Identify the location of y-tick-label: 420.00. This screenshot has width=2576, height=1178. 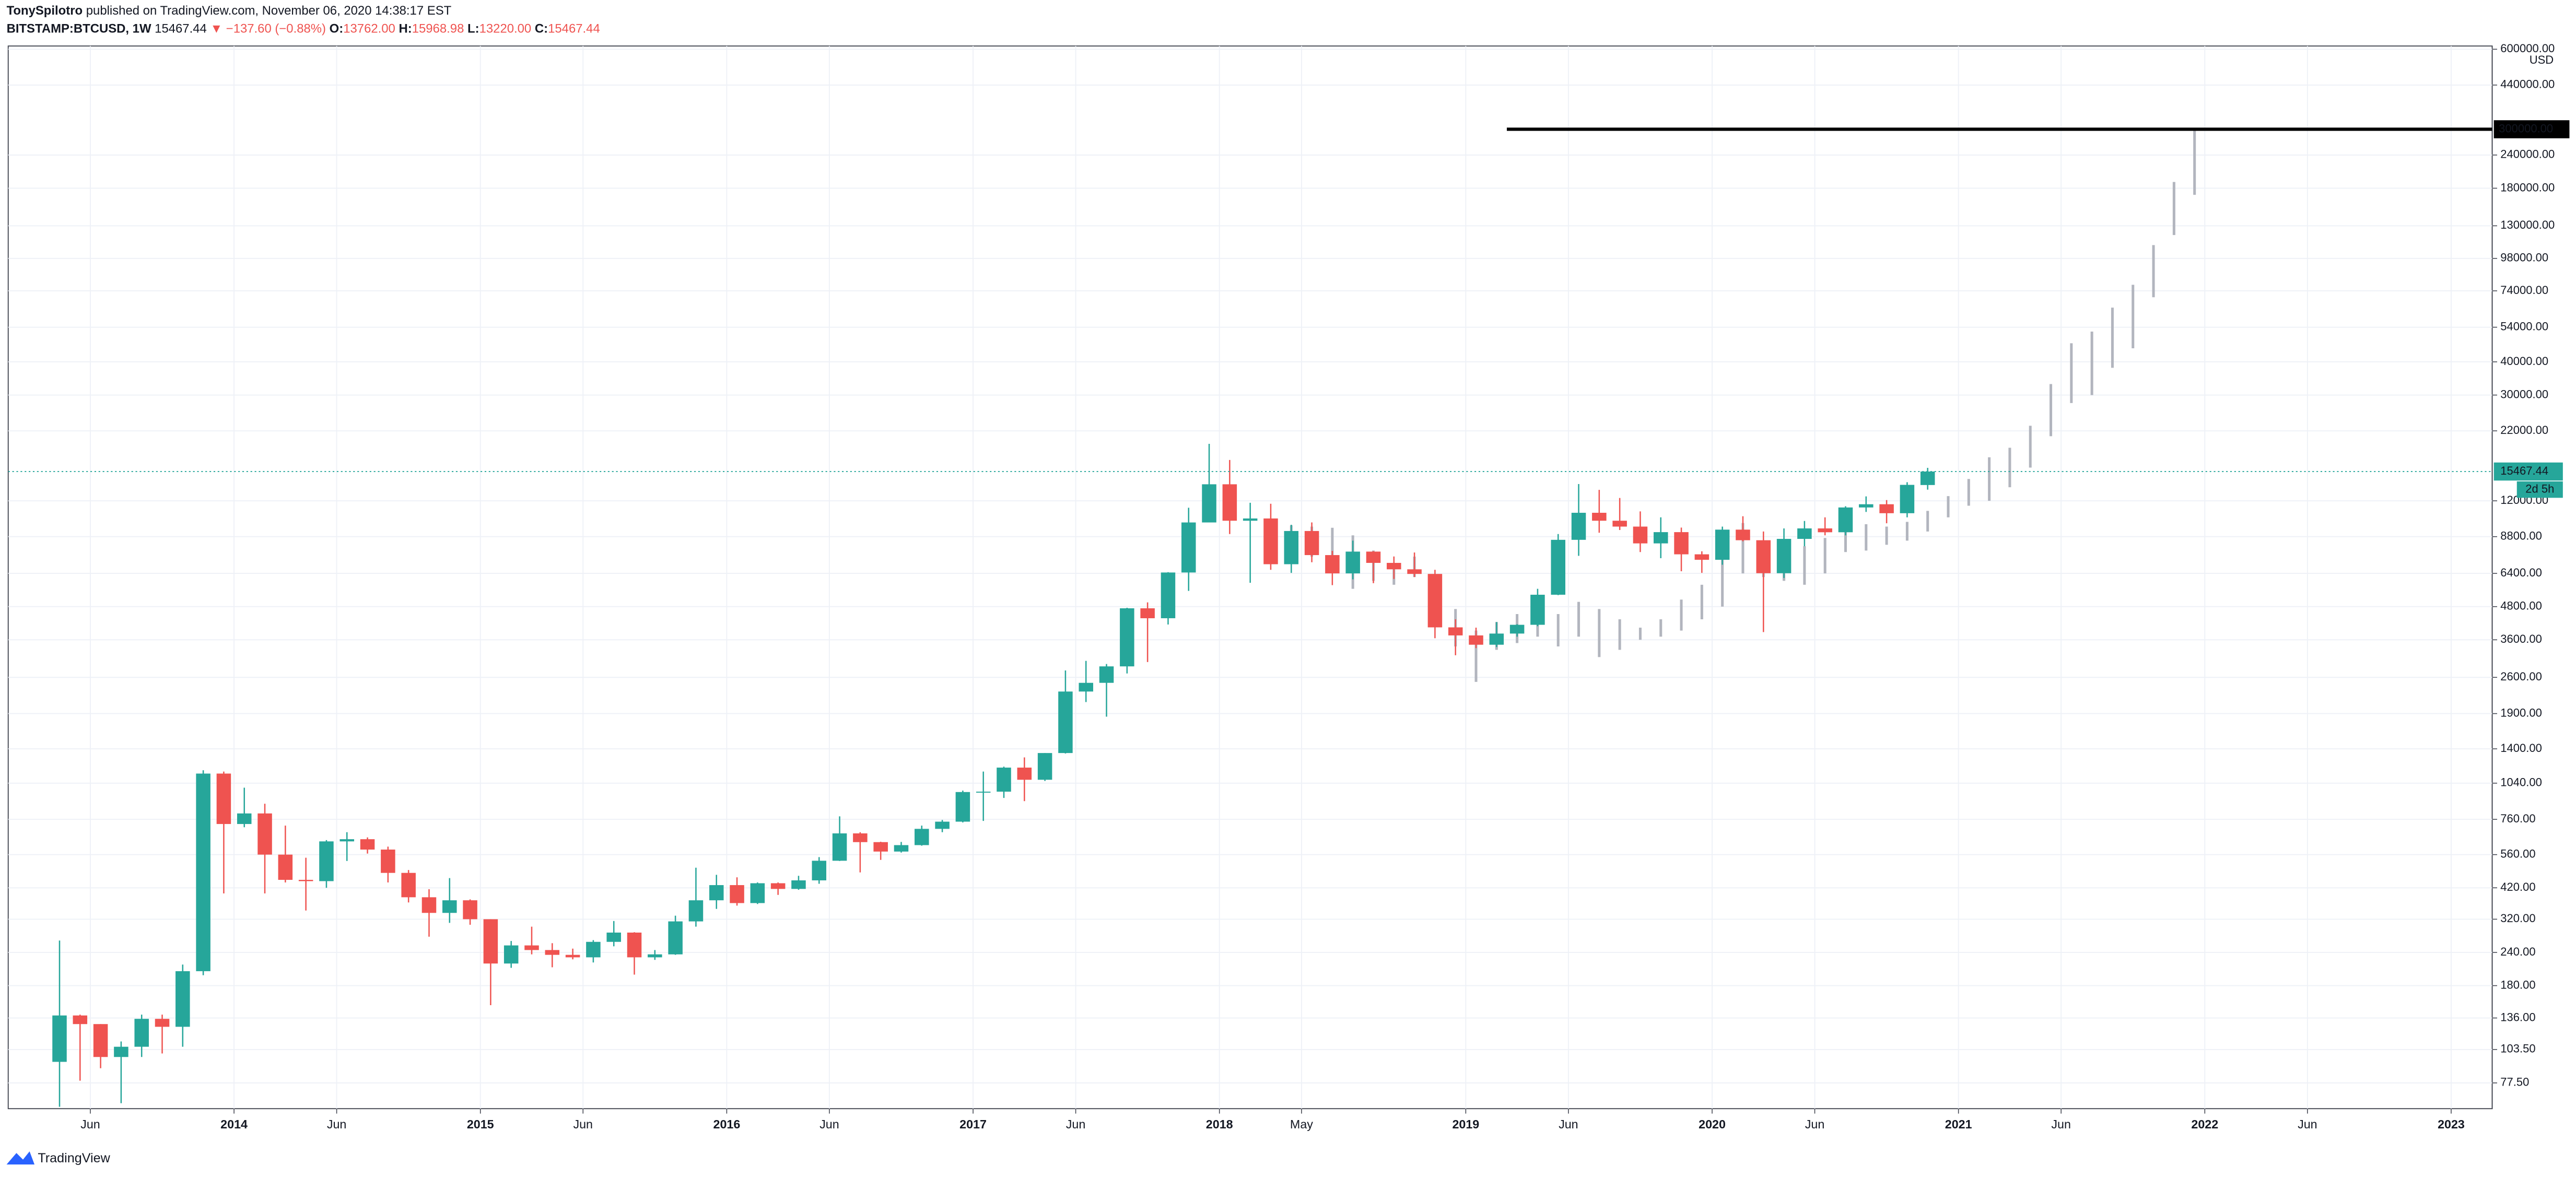
(2517, 887).